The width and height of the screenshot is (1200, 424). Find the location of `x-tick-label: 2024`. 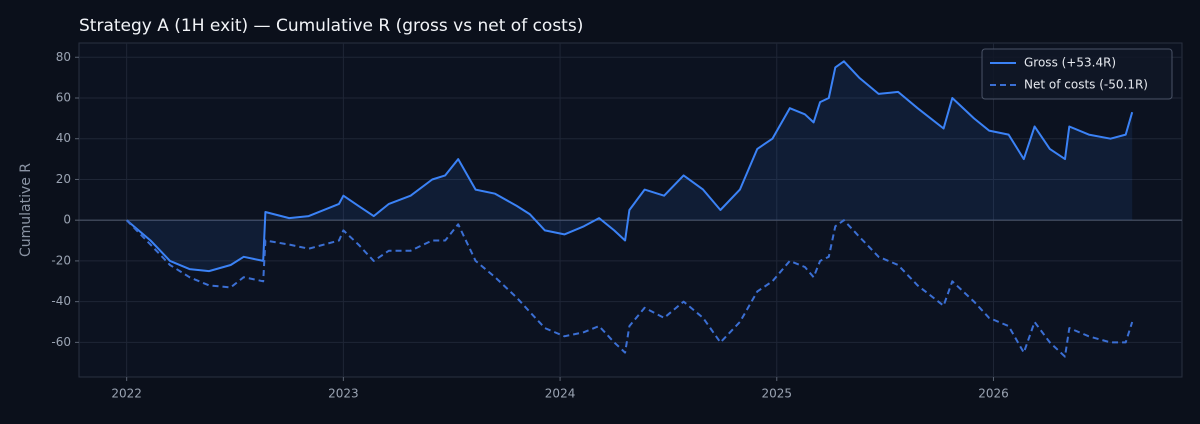

x-tick-label: 2024 is located at coordinates (560, 394).